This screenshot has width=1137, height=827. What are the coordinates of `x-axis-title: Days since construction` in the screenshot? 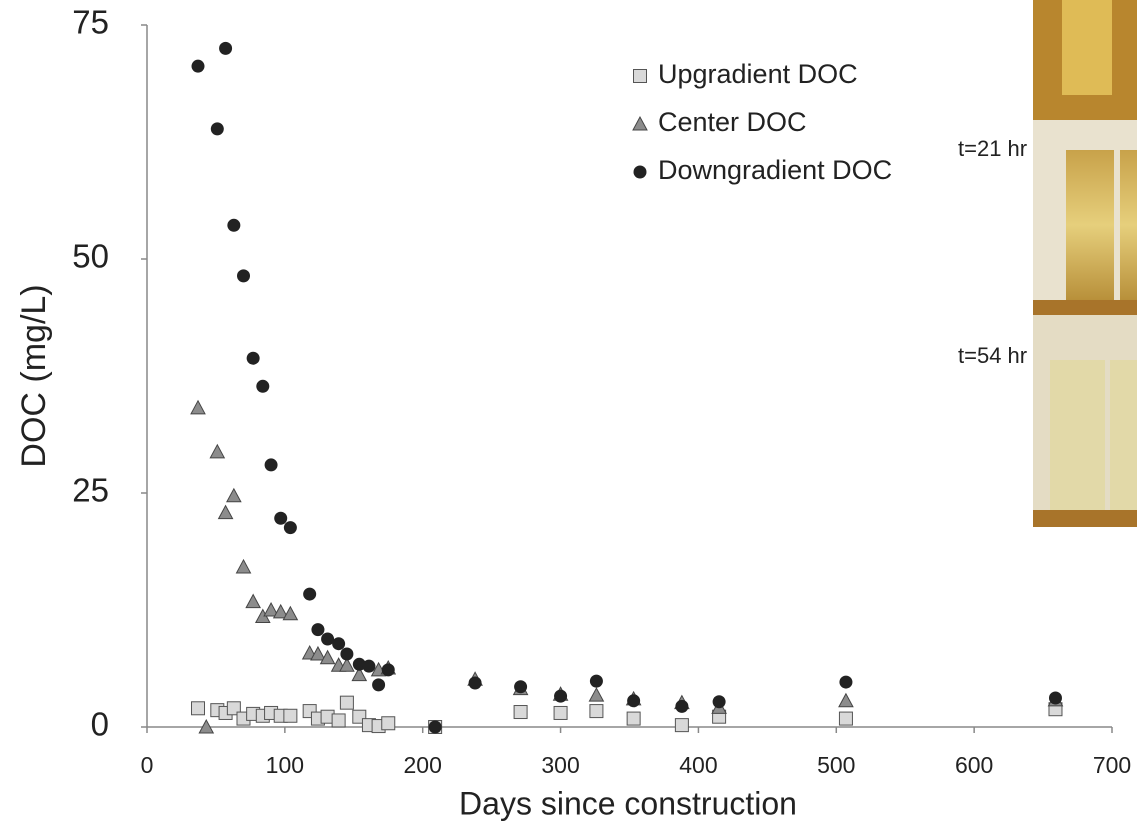 It's located at (628, 803).